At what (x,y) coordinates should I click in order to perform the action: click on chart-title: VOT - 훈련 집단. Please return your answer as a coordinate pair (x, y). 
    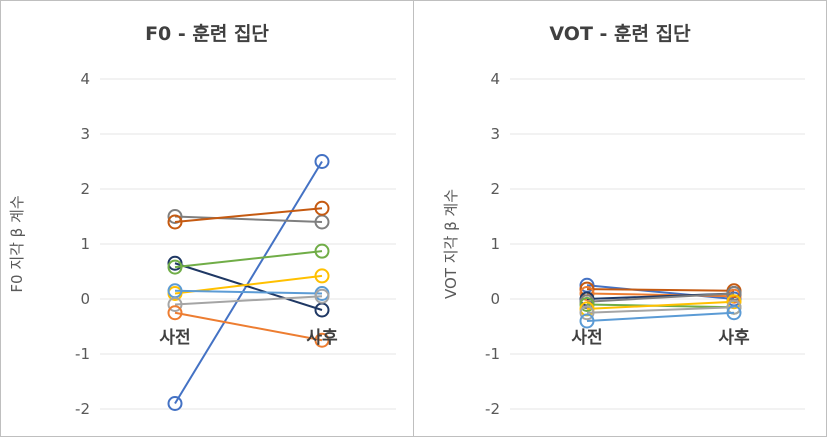
    Looking at the image, I should click on (620, 33).